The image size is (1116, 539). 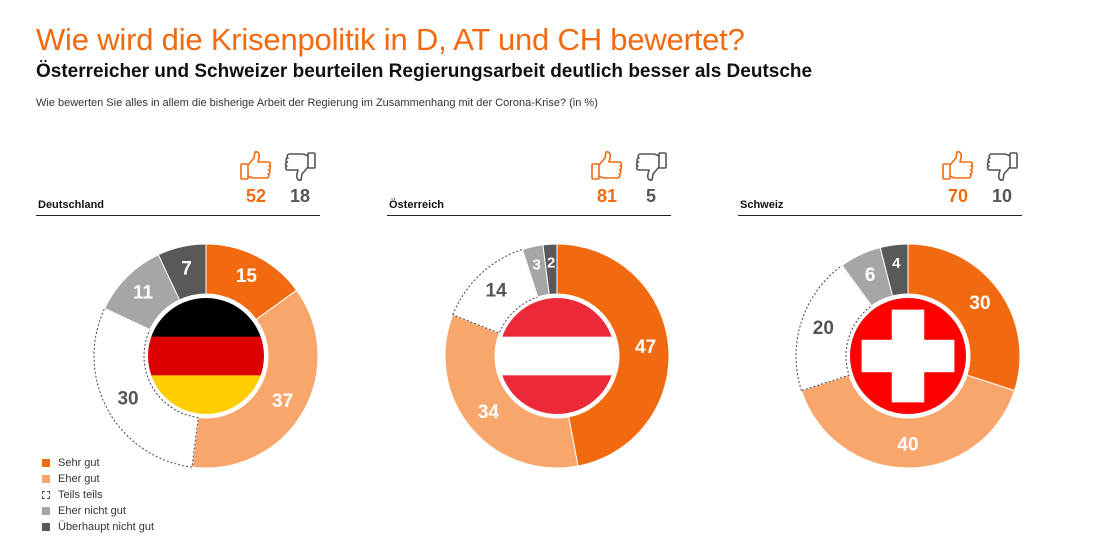 What do you see at coordinates (1002, 196) in the screenshot?
I see `negative-total: 10` at bounding box center [1002, 196].